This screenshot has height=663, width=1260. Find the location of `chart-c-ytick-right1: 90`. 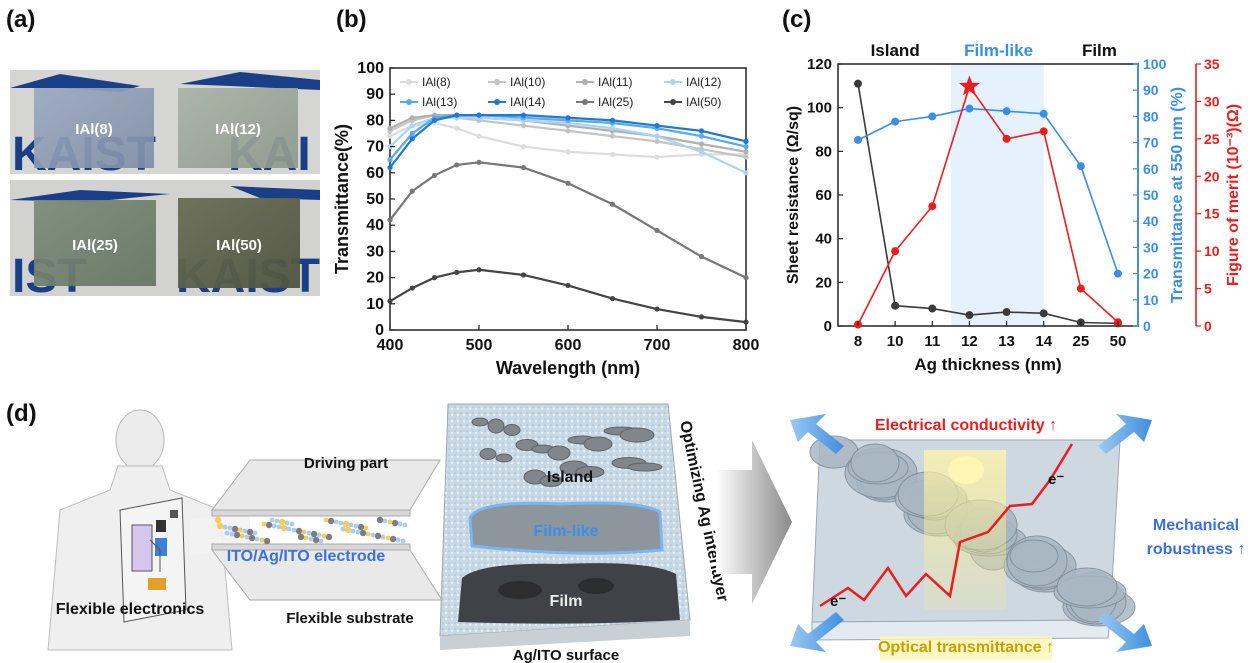

chart-c-ytick-right1: 90 is located at coordinates (1151, 90).